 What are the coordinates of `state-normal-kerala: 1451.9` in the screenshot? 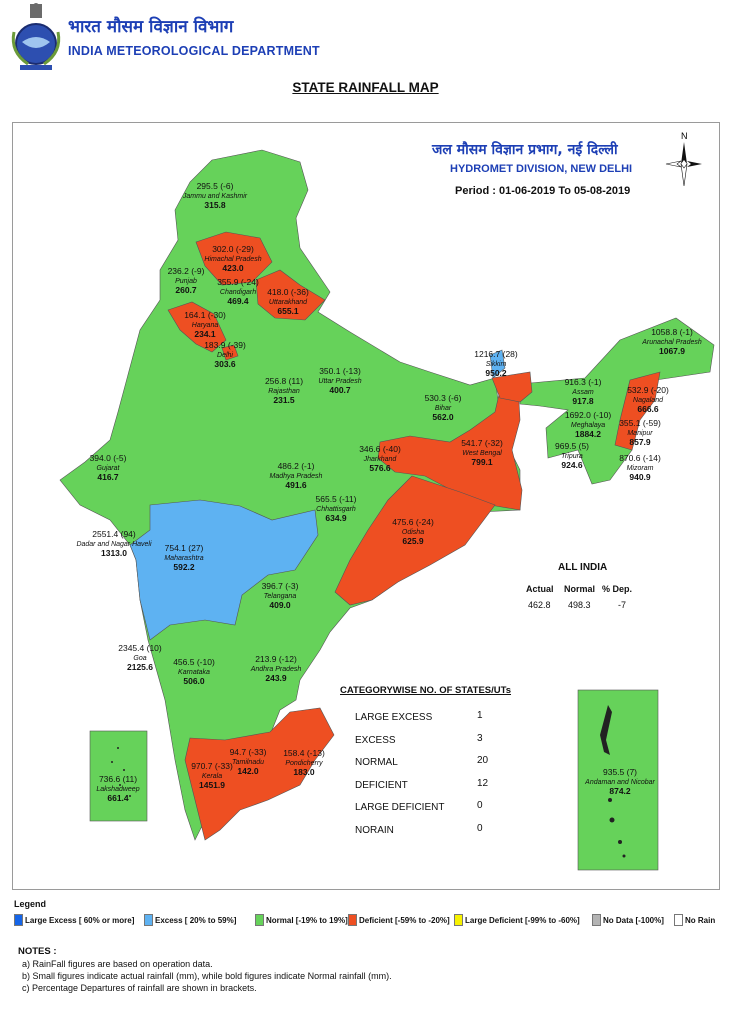 It's located at (212, 785).